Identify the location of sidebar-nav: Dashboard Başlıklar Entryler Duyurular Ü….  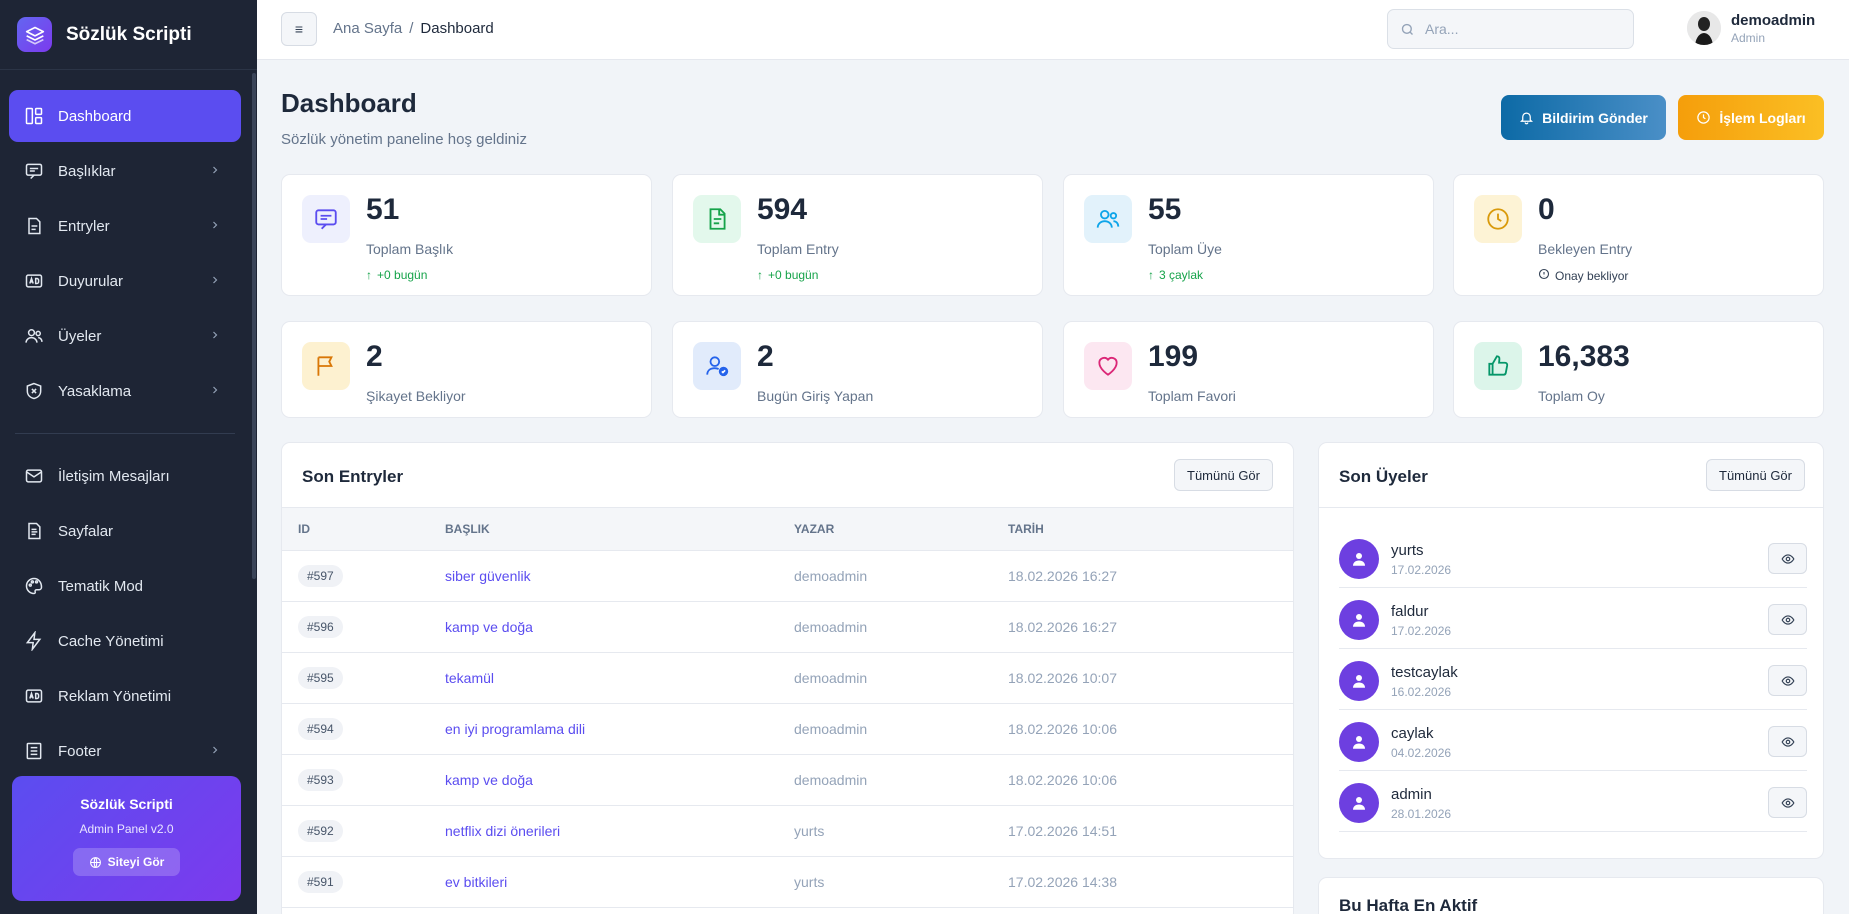
(125, 435).